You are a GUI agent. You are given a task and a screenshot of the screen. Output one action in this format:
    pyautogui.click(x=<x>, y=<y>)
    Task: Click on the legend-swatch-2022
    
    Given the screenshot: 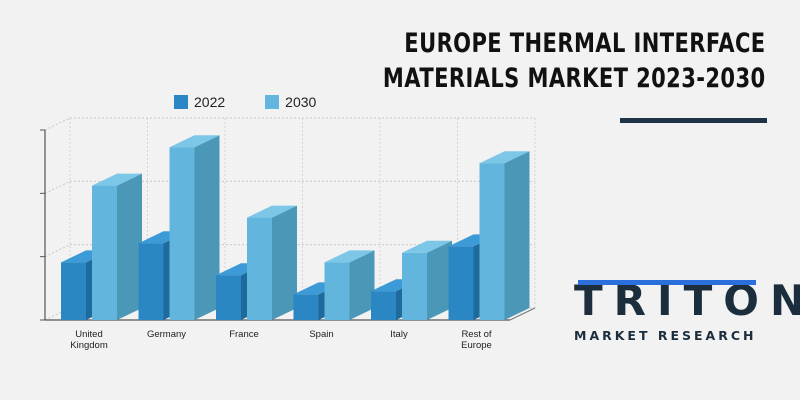 What is the action you would take?
    pyautogui.click(x=181, y=102)
    